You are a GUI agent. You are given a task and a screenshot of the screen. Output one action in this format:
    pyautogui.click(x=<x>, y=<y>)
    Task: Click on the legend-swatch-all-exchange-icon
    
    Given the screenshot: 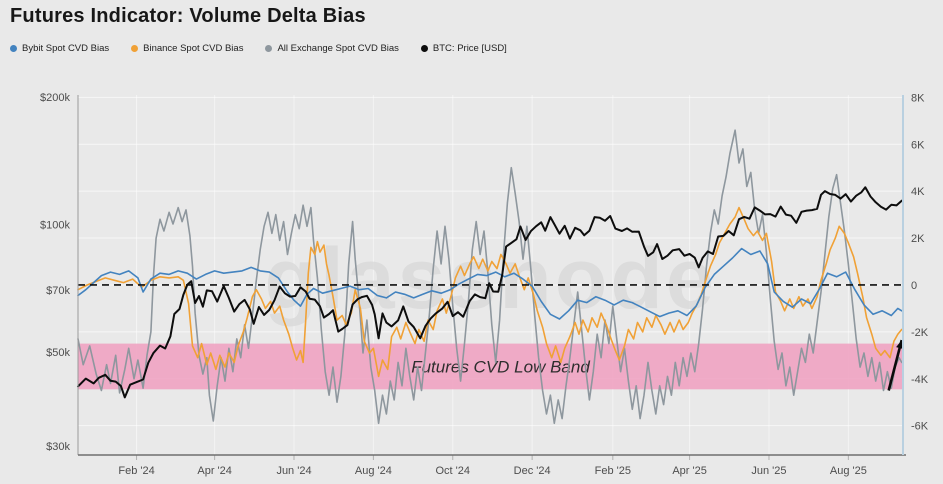 What is the action you would take?
    pyautogui.click(x=269, y=48)
    